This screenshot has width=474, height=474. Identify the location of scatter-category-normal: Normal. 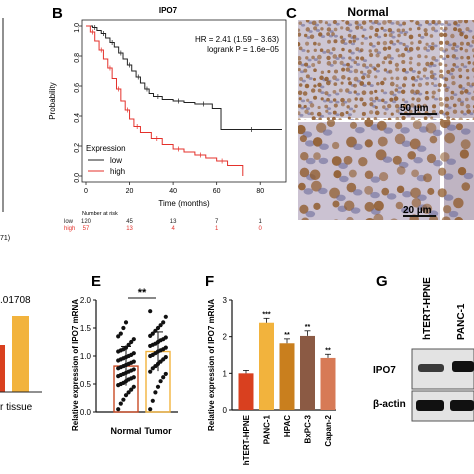
(125, 431).